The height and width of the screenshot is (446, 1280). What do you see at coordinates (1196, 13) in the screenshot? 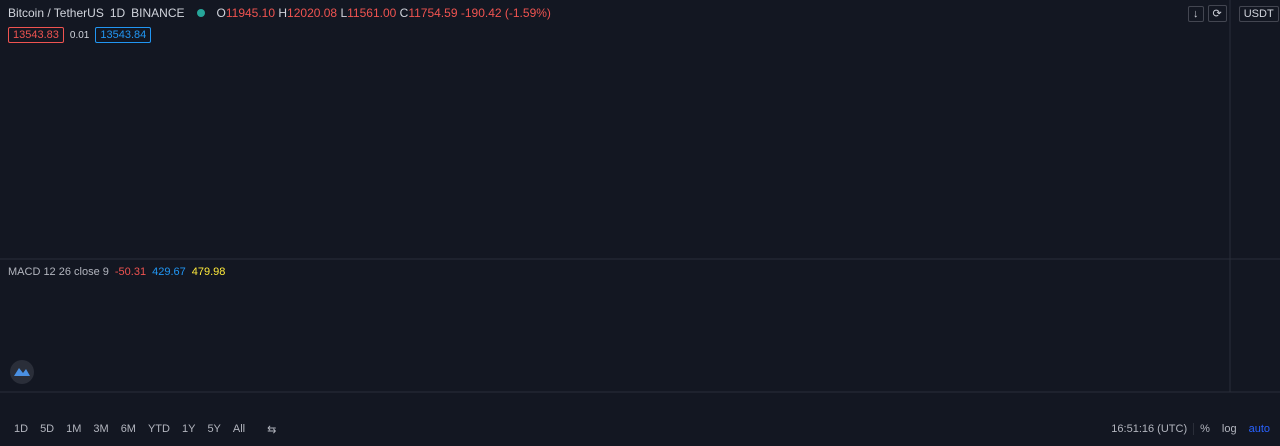
I see `scroll-button: ↓` at bounding box center [1196, 13].